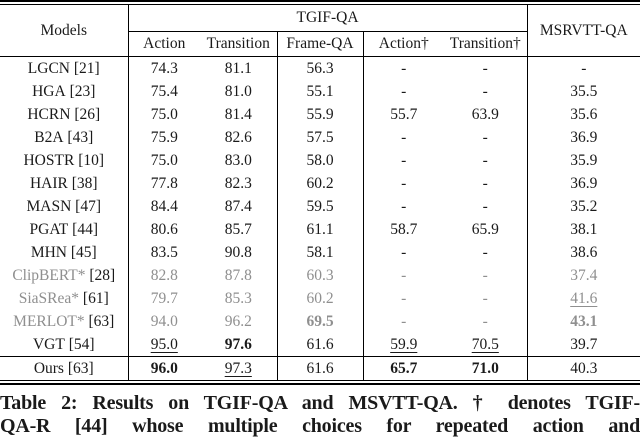 This screenshot has width=640, height=439. I want to click on table-row: MERLOT* [63] 94.0 96.2 69.5 - - 43.1, so click(320, 321).